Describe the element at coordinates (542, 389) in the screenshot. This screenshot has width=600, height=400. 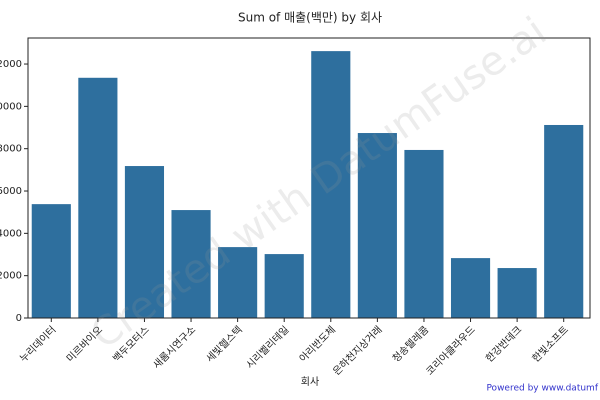
I see `footer: Powered by www.datumf` at that location.